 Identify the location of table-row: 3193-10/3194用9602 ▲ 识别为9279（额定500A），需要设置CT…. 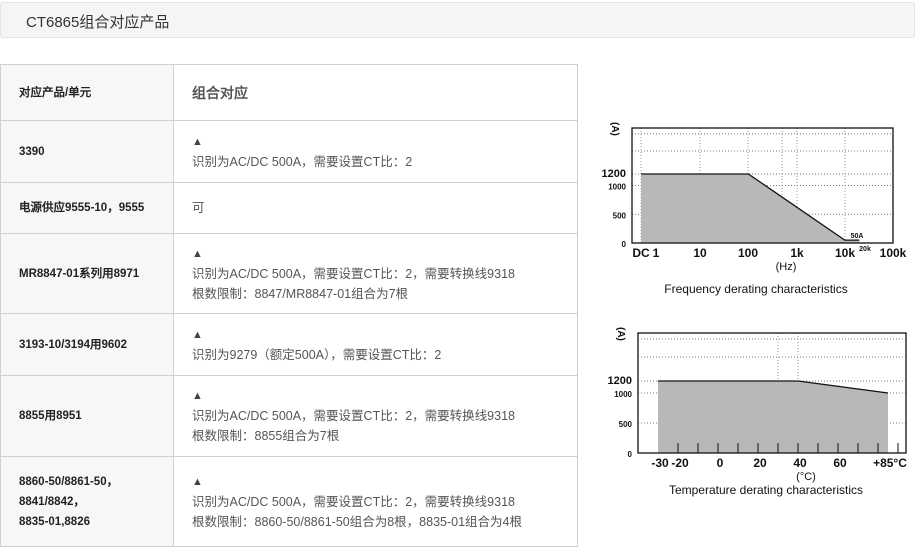
(289, 344).